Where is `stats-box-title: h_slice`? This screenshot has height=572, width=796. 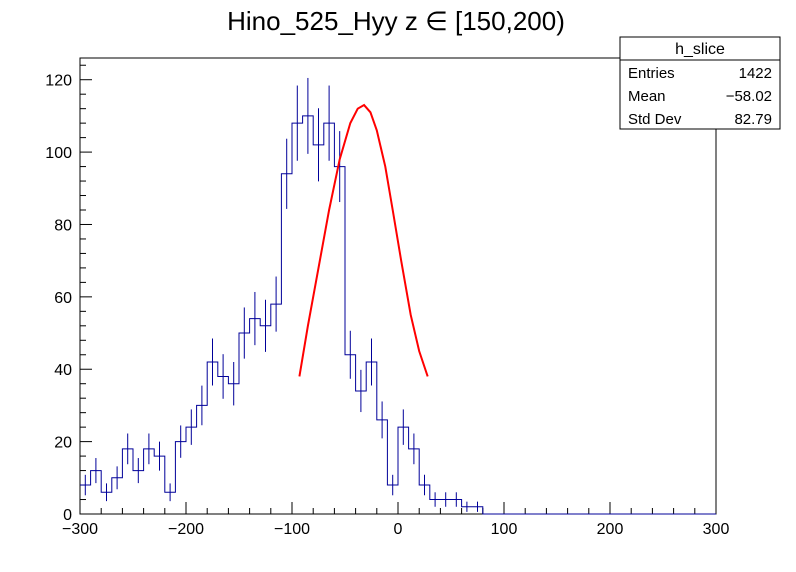 stats-box-title: h_slice is located at coordinates (700, 49).